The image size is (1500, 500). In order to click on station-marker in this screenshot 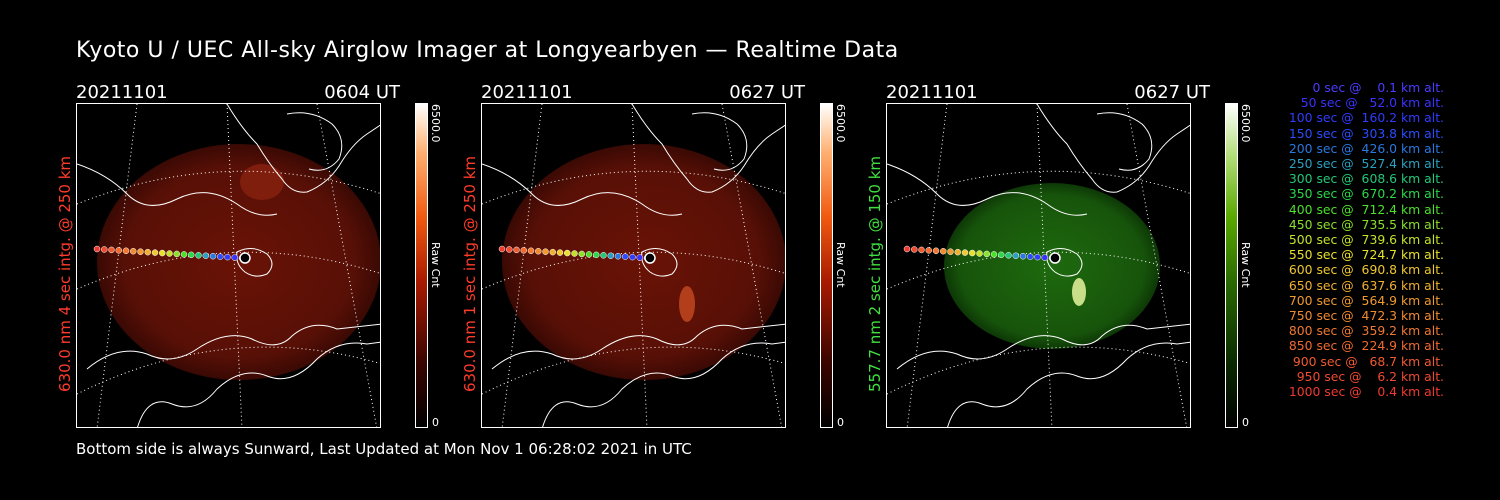, I will do `click(650, 258)`.